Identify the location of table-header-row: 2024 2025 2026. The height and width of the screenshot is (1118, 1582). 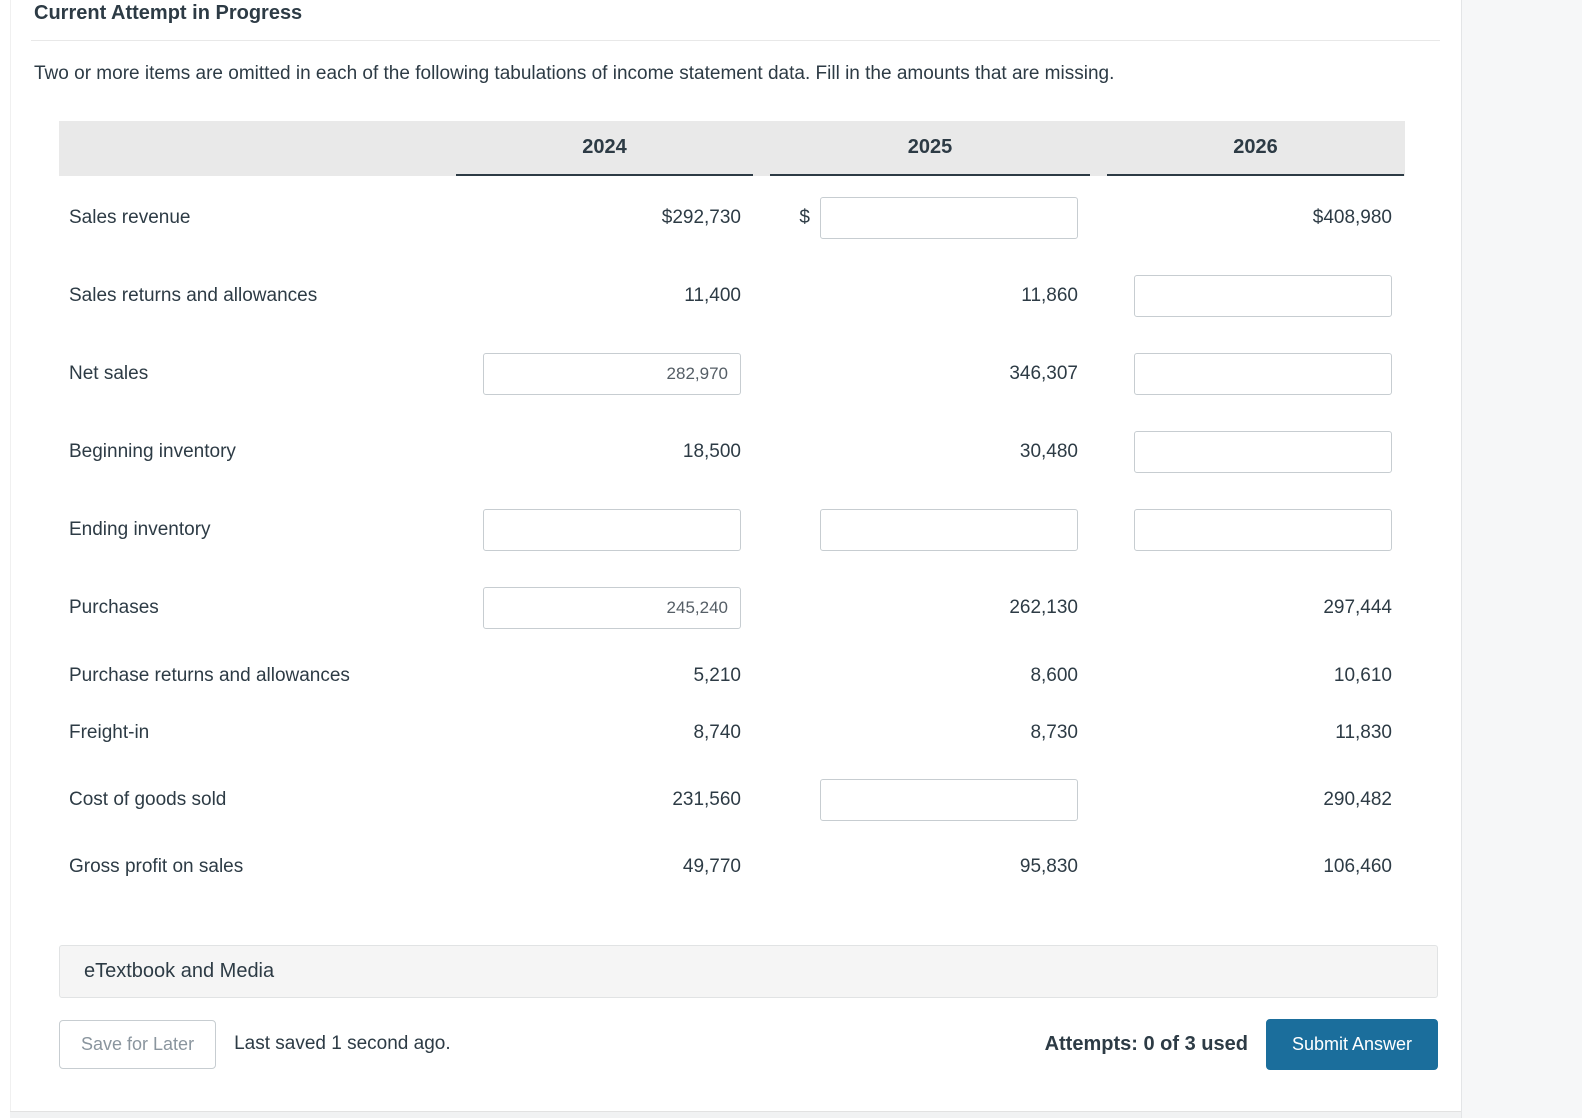
(732, 148).